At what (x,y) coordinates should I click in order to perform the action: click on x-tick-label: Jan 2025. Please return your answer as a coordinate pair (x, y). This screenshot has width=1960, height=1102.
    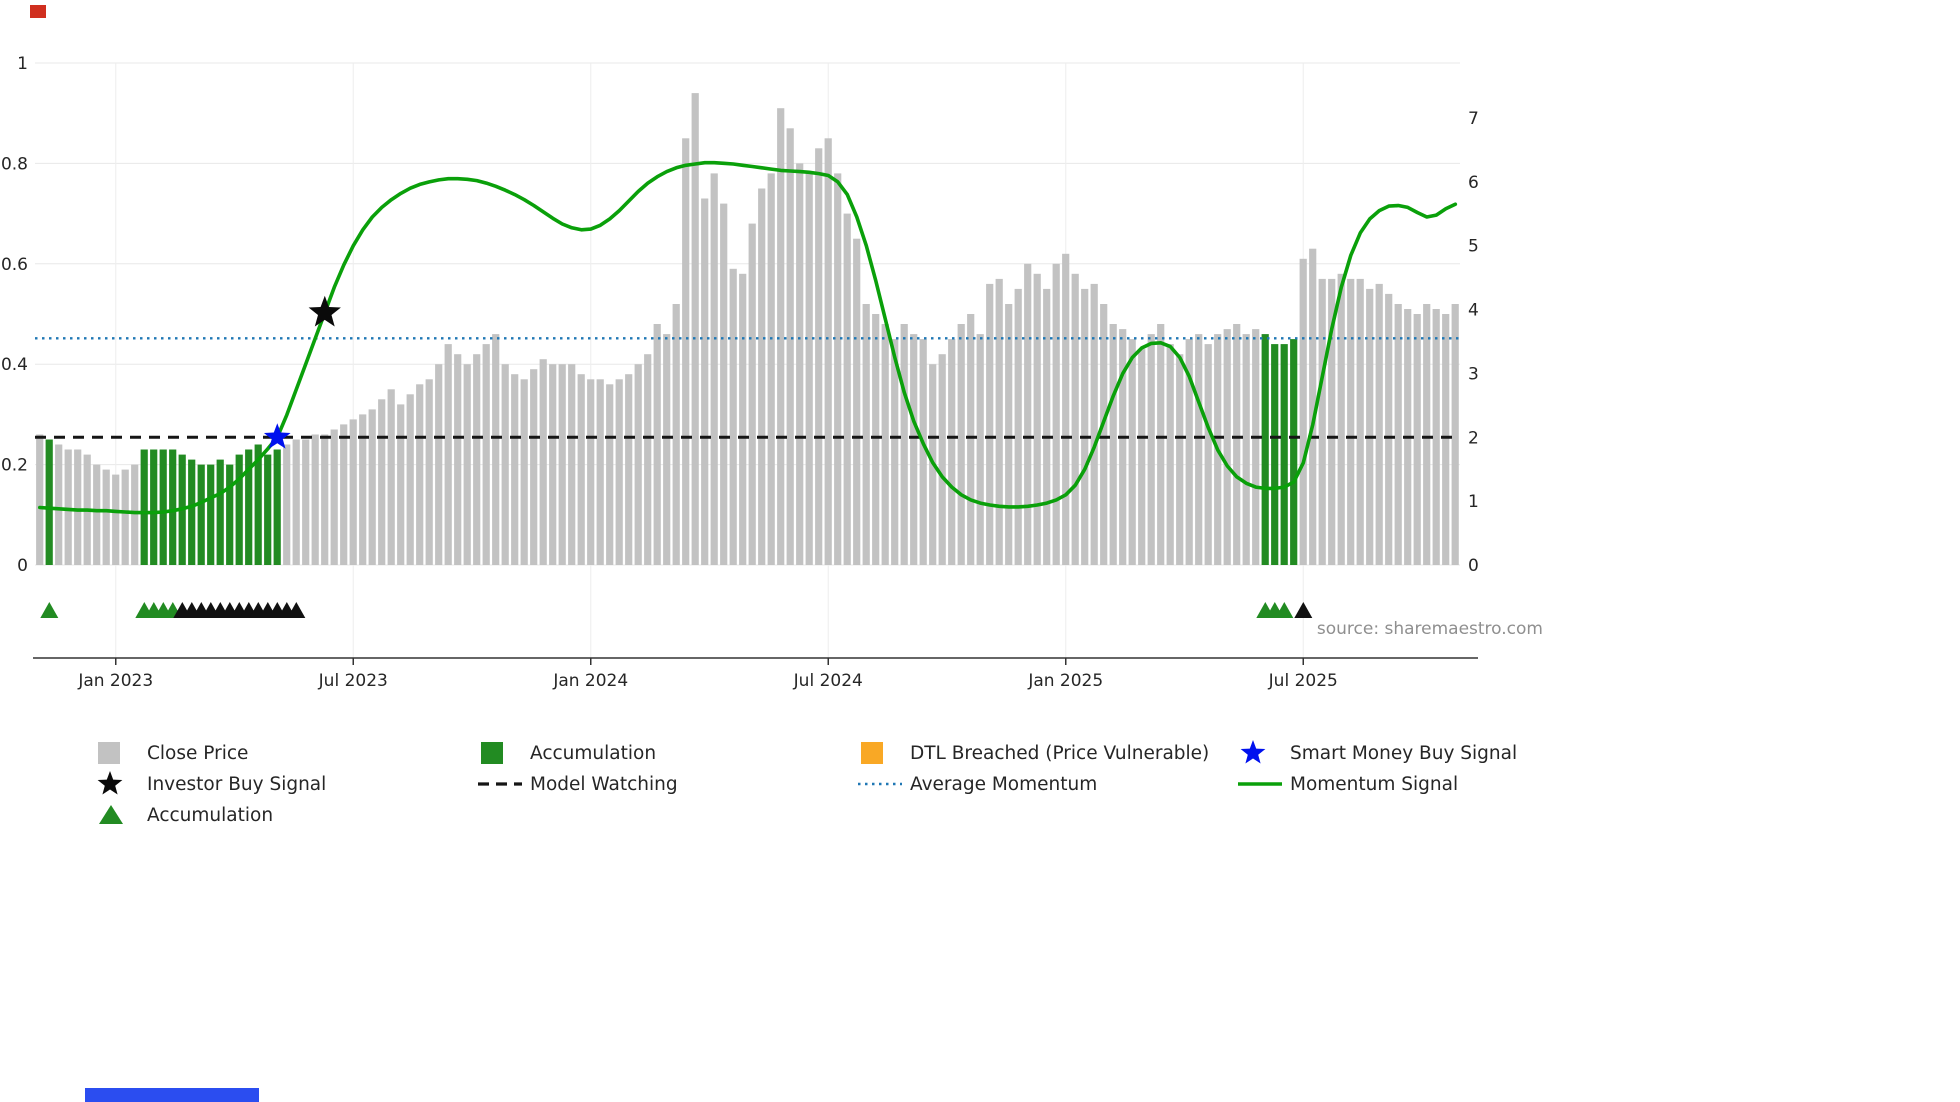
    Looking at the image, I should click on (1065, 681).